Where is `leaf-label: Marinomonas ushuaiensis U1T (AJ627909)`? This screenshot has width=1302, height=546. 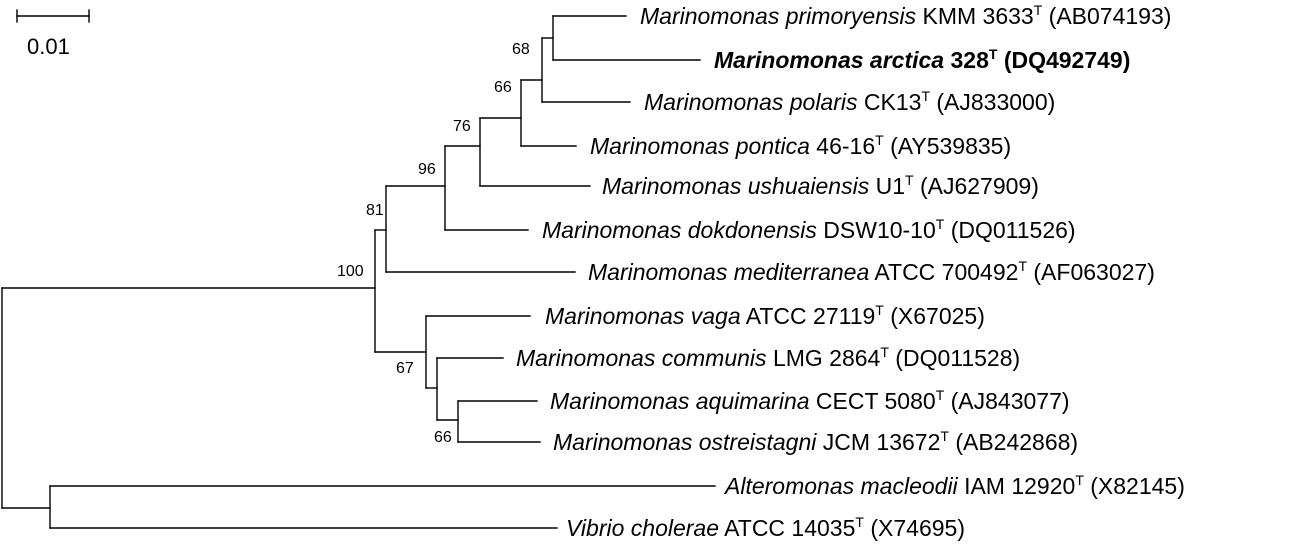
leaf-label: Marinomonas ushuaiensis U1T (AJ627909) is located at coordinates (820, 185).